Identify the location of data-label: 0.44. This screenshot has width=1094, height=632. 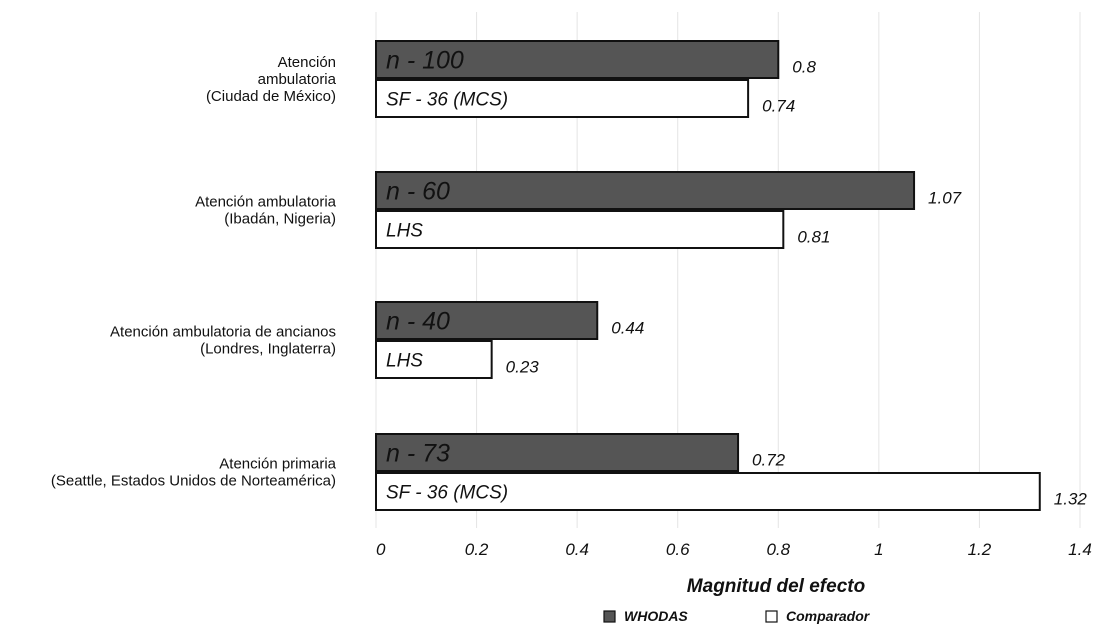
(627, 328).